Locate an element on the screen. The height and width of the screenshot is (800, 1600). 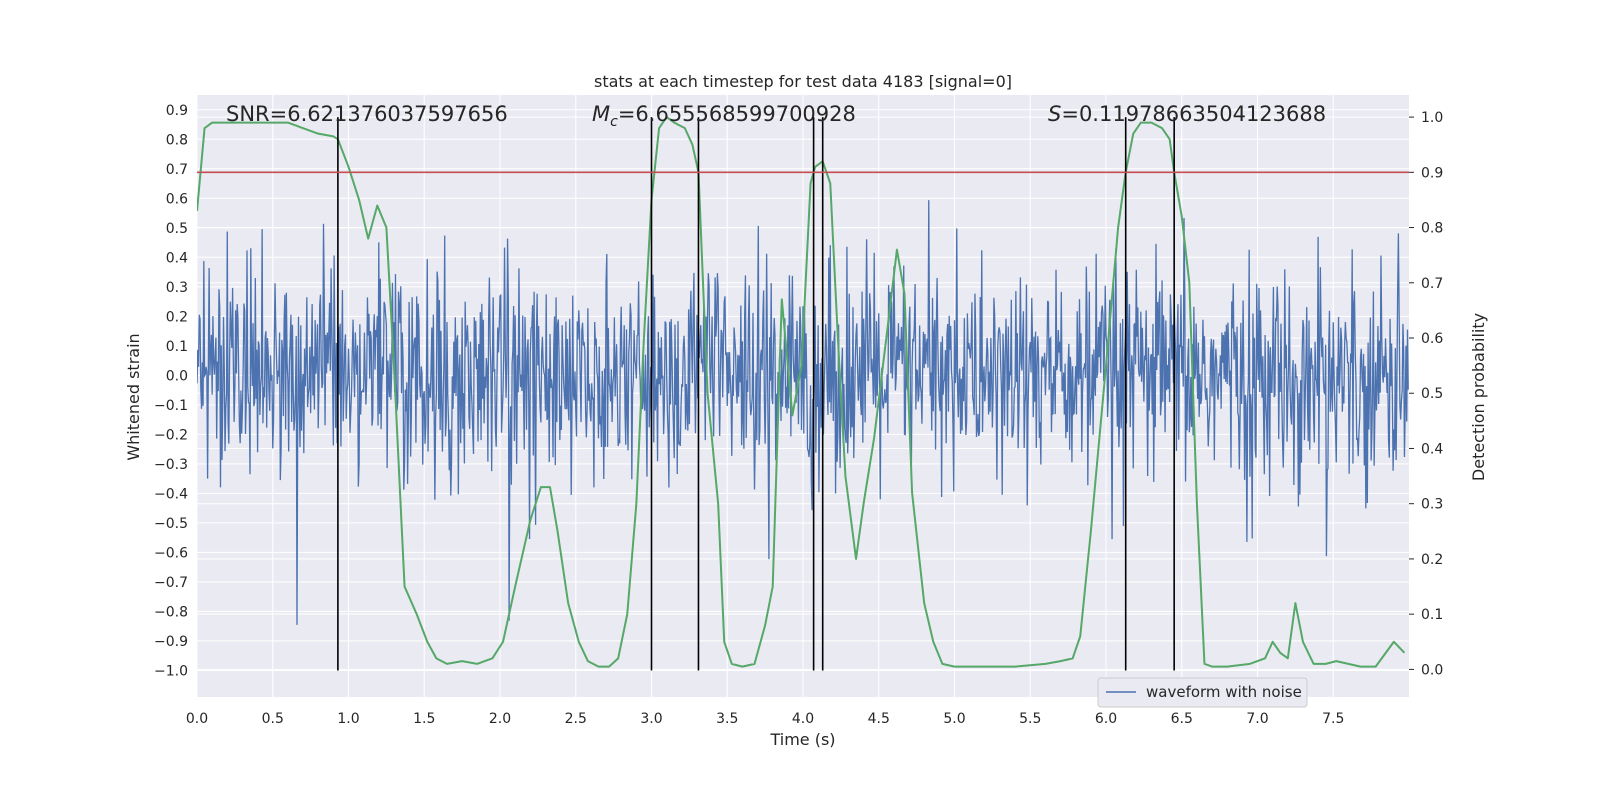
right-tick-label: 0.2 is located at coordinates (1432, 560).